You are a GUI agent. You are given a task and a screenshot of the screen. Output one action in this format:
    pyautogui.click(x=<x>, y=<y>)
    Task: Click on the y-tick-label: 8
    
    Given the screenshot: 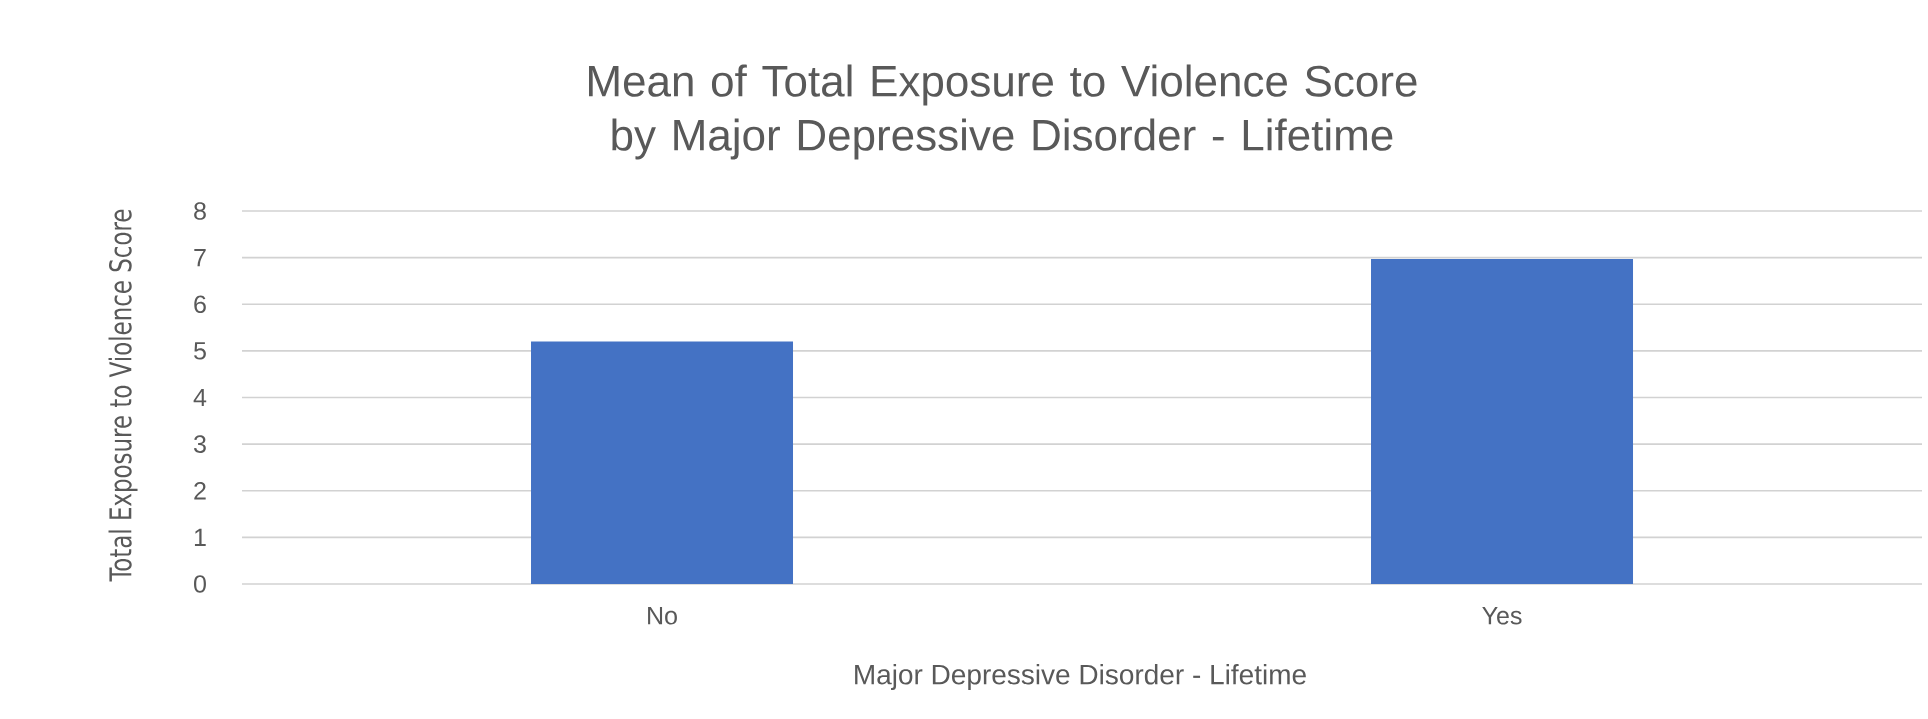 What is the action you would take?
    pyautogui.click(x=200, y=211)
    